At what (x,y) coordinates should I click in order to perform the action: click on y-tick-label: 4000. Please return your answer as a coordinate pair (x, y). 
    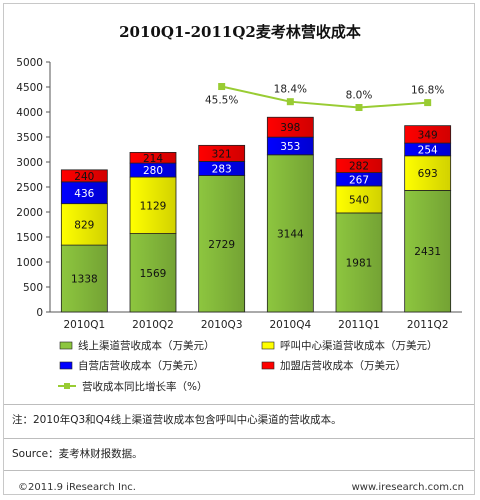
    Looking at the image, I should click on (29, 113).